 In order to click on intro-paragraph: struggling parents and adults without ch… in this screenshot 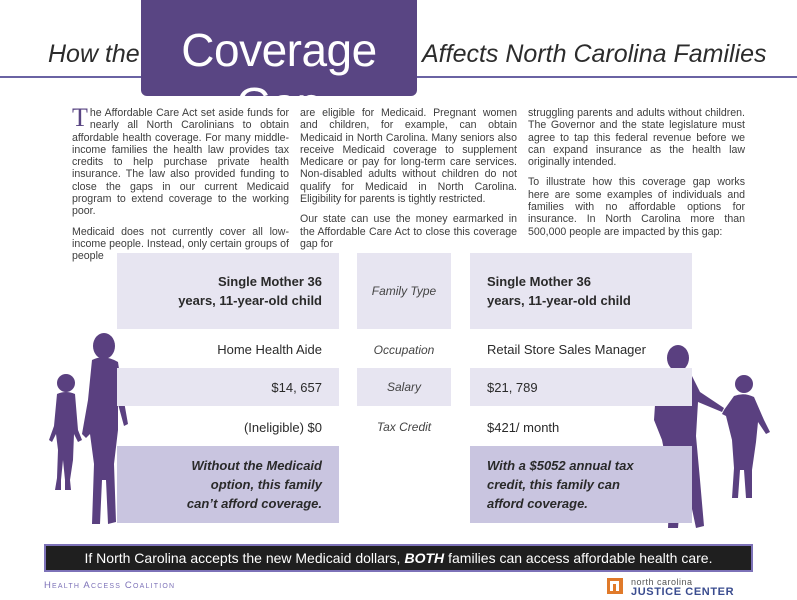, I will do `click(636, 138)`.